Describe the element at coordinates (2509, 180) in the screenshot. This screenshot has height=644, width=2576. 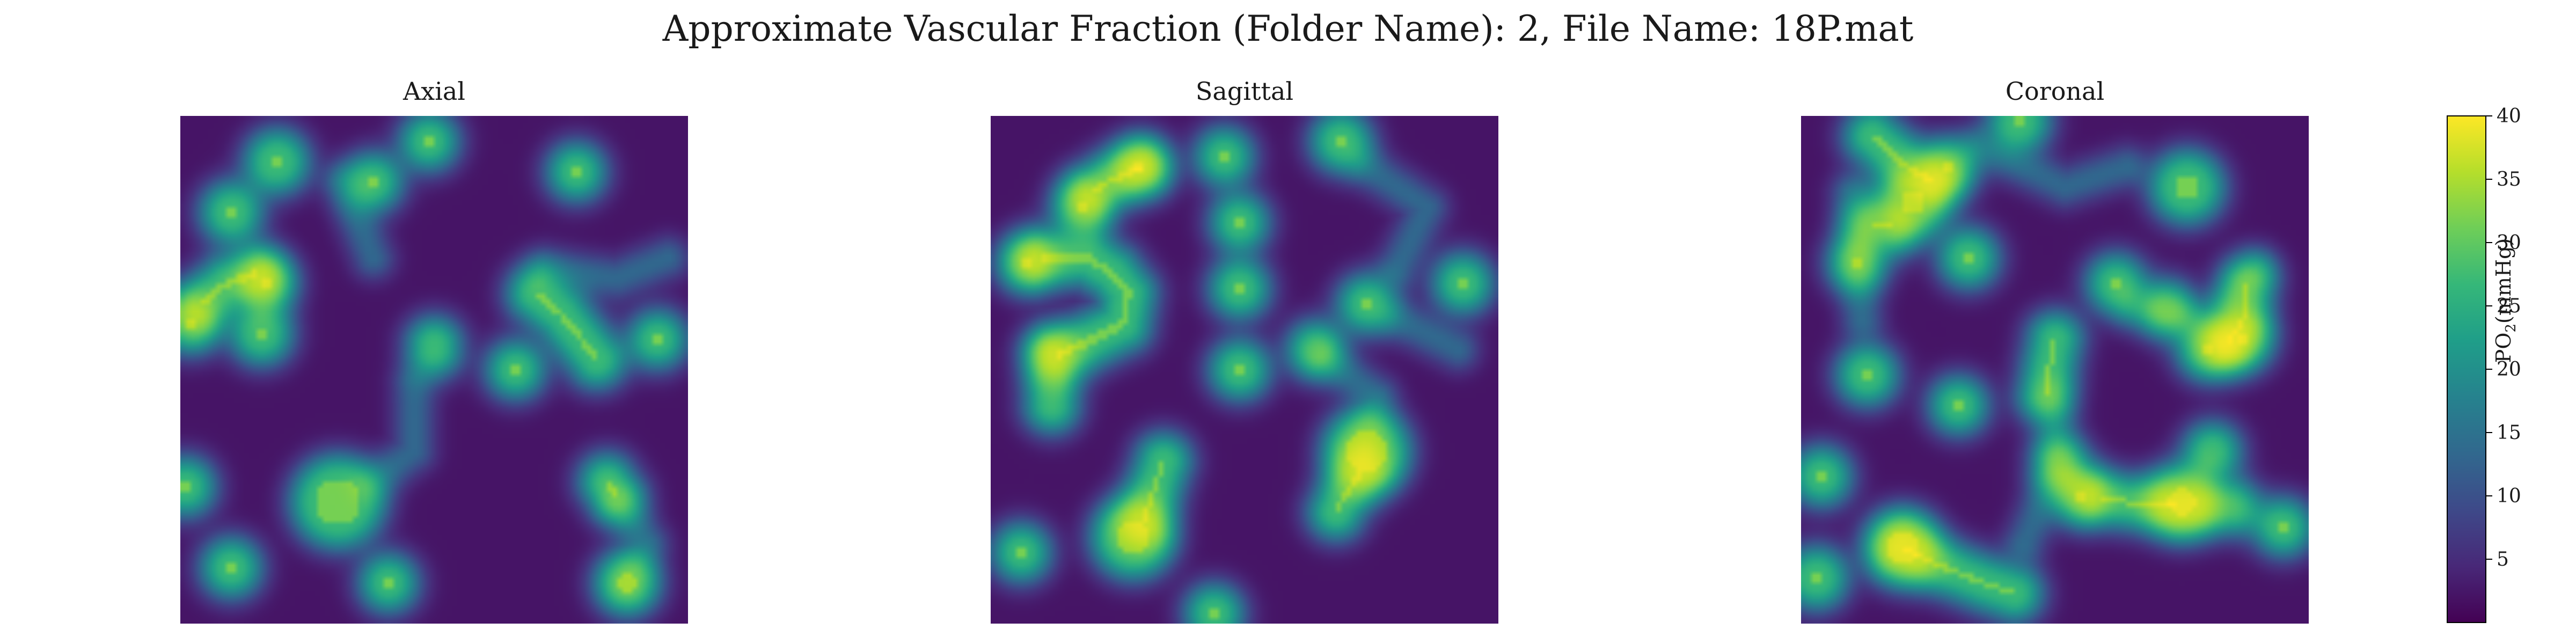
I see `colorbar-tick-label: 35` at that location.